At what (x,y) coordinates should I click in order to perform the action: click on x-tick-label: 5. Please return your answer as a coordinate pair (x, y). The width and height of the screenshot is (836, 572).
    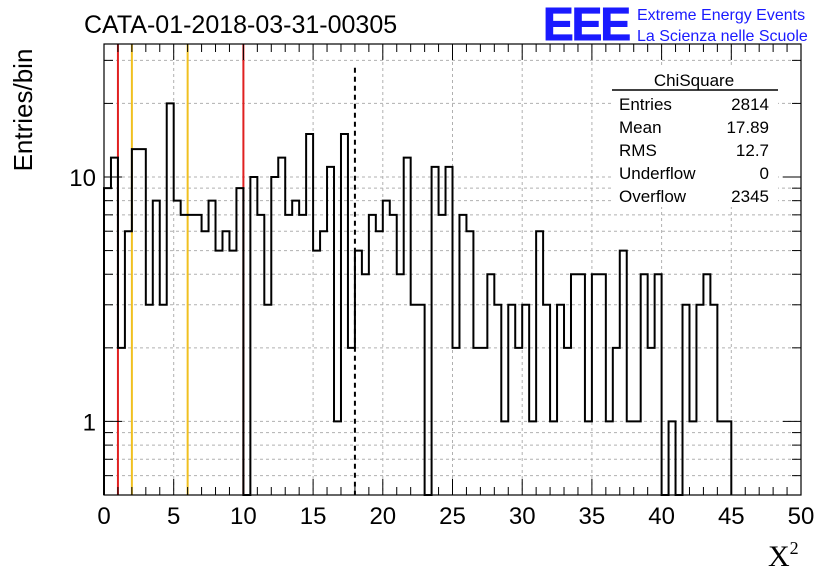
    Looking at the image, I should click on (173, 516).